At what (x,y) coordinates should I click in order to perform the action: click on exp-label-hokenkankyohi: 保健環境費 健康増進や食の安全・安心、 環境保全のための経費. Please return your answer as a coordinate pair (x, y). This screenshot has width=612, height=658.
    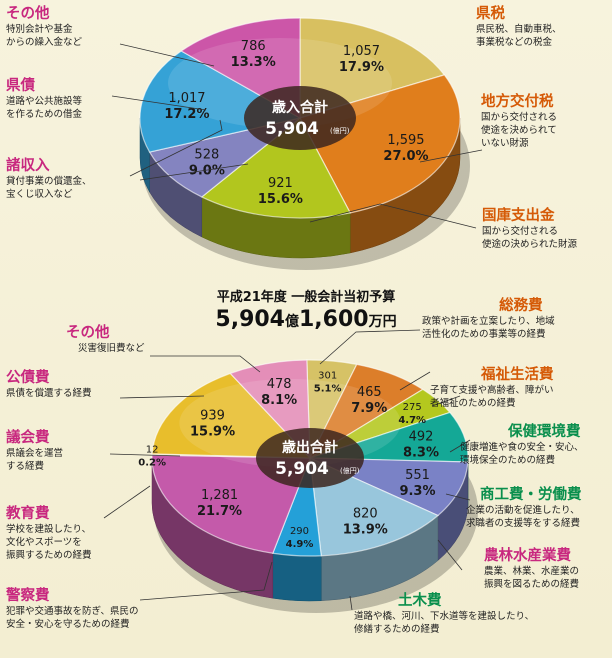
    Looking at the image, I should click on (522, 445).